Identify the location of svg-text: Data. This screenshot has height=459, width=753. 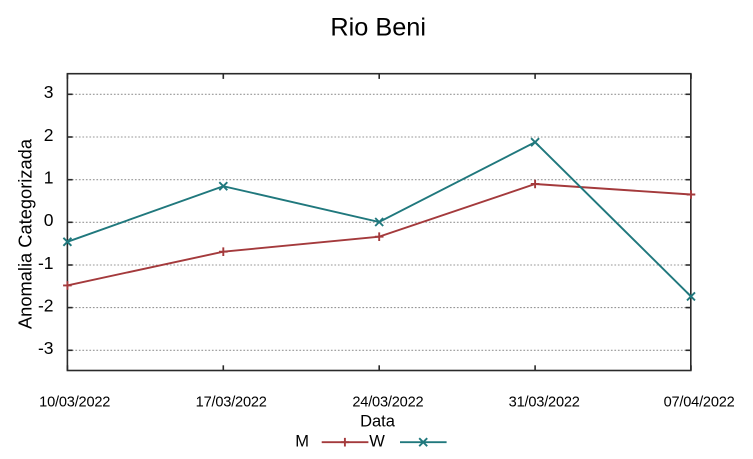
(378, 422).